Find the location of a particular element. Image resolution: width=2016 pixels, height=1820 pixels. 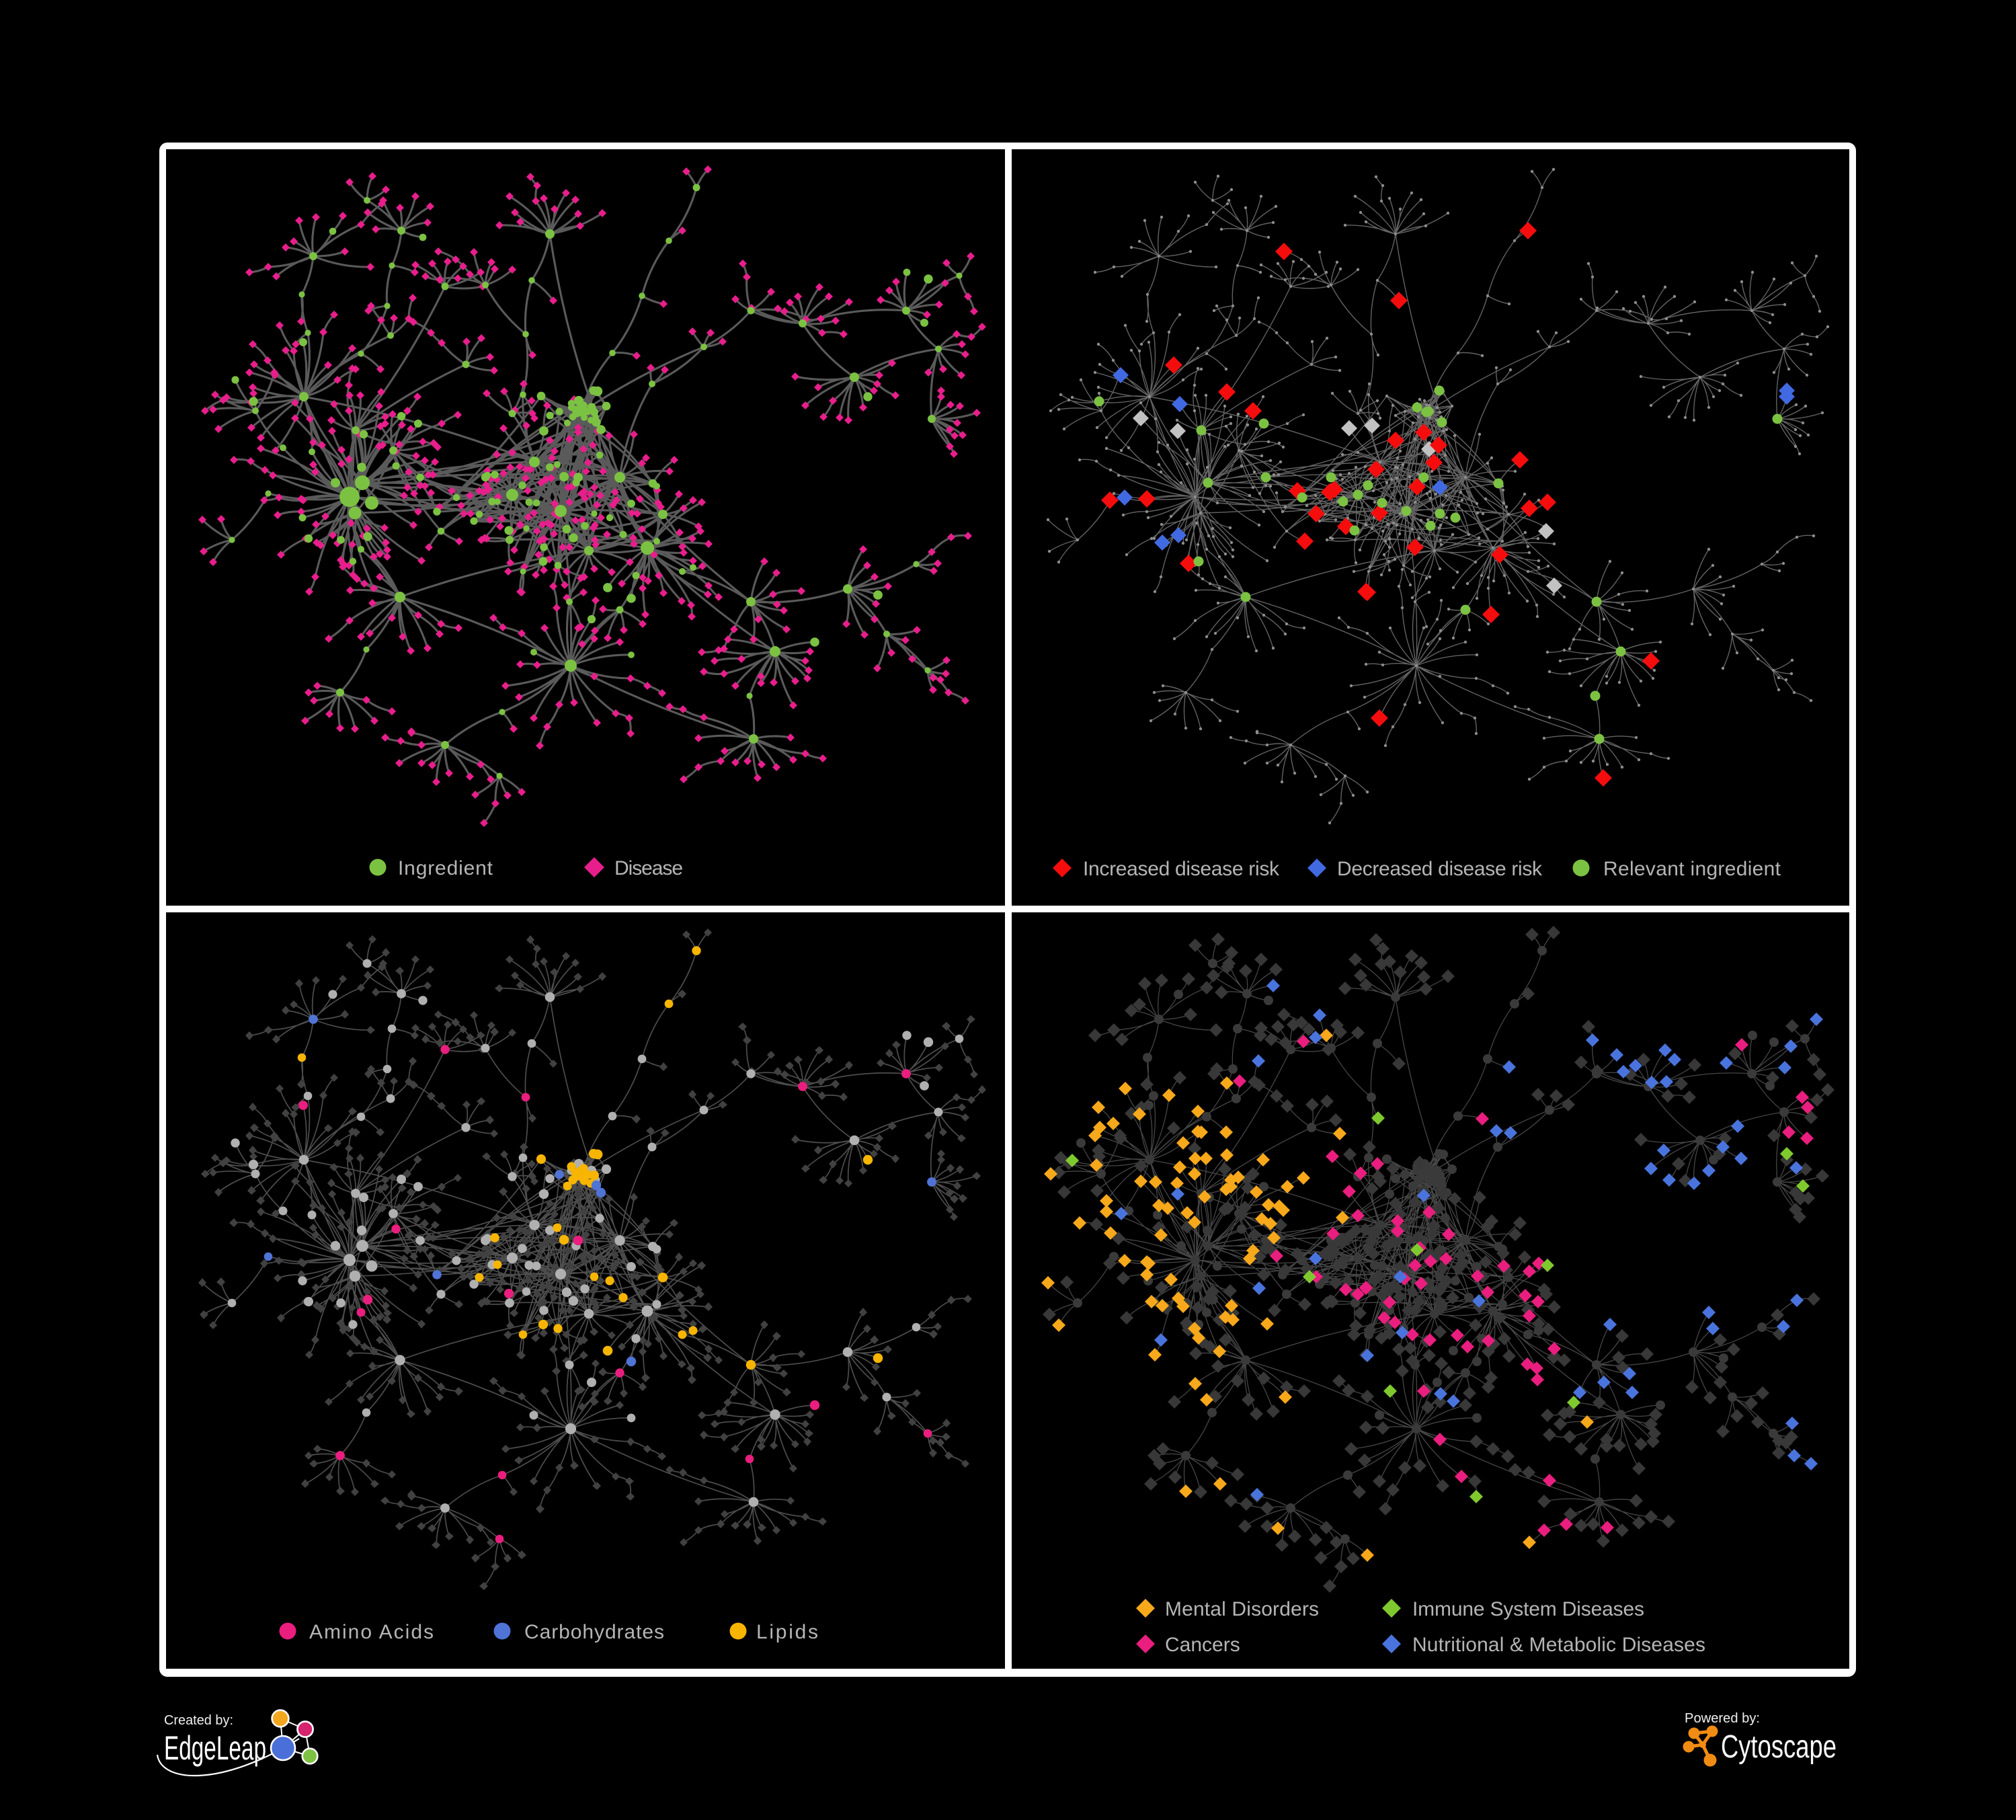

svg-text: Created by: is located at coordinates (198, 1720).